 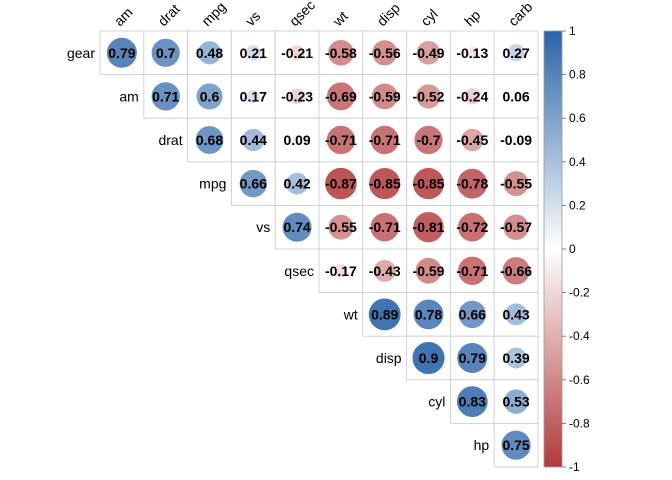 I want to click on corr-value-vs-hp: -0.72, so click(x=472, y=227).